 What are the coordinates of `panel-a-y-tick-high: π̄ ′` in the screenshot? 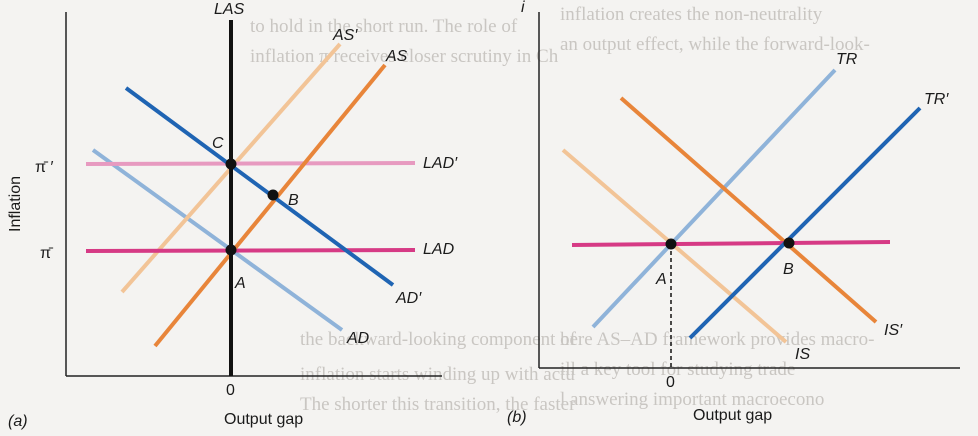 It's located at (44, 167).